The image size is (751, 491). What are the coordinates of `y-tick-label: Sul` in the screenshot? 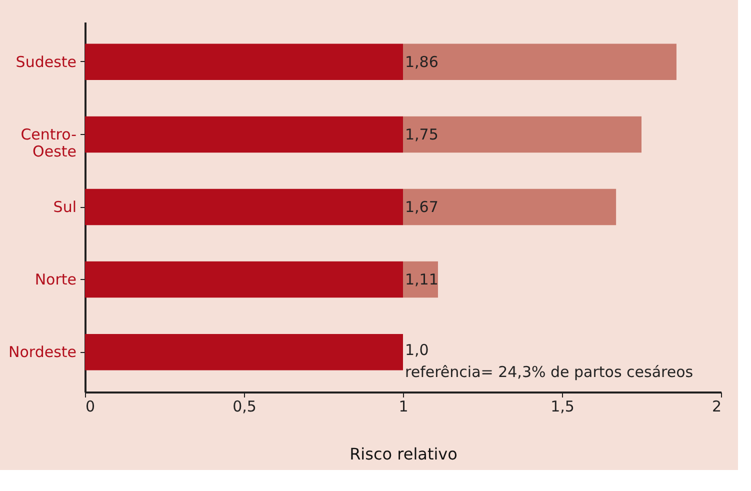 It's located at (64, 207).